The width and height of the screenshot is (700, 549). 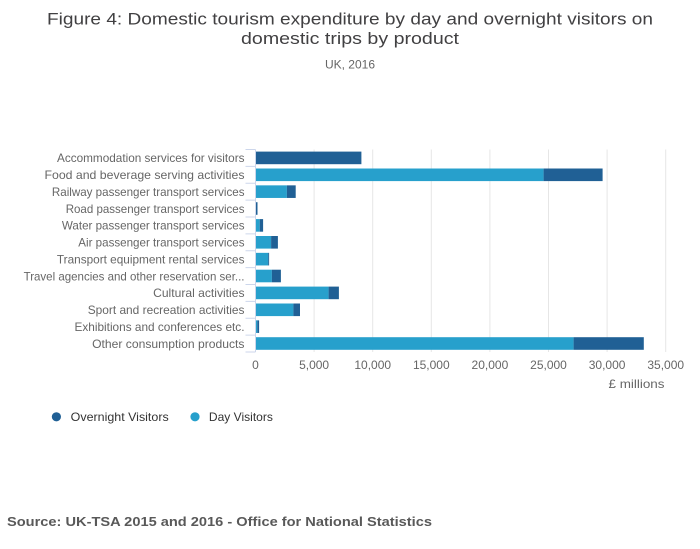 What do you see at coordinates (372, 365) in the screenshot?
I see `svg-text: 10,000` at bounding box center [372, 365].